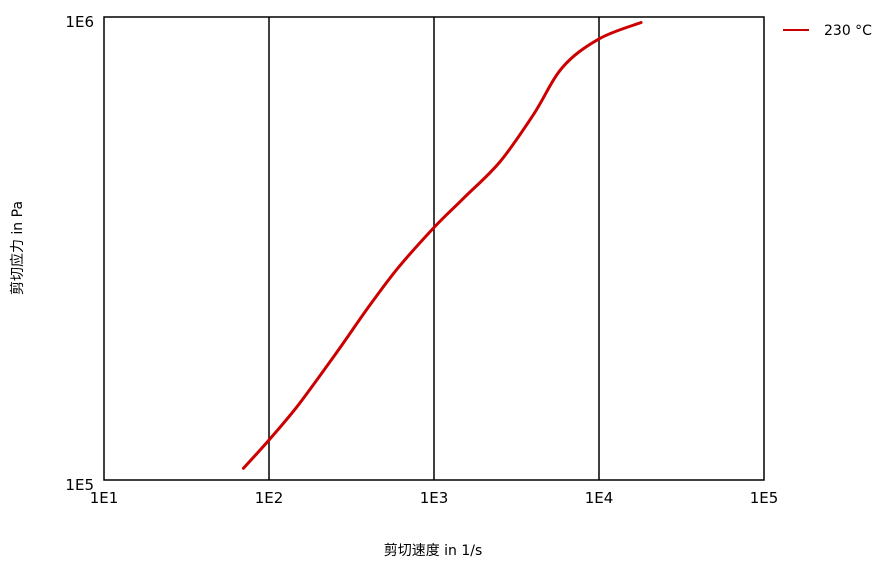 This screenshot has height=564, width=883. Describe the element at coordinates (79, 22) in the screenshot. I see `y-tick-label: 1E6` at that location.